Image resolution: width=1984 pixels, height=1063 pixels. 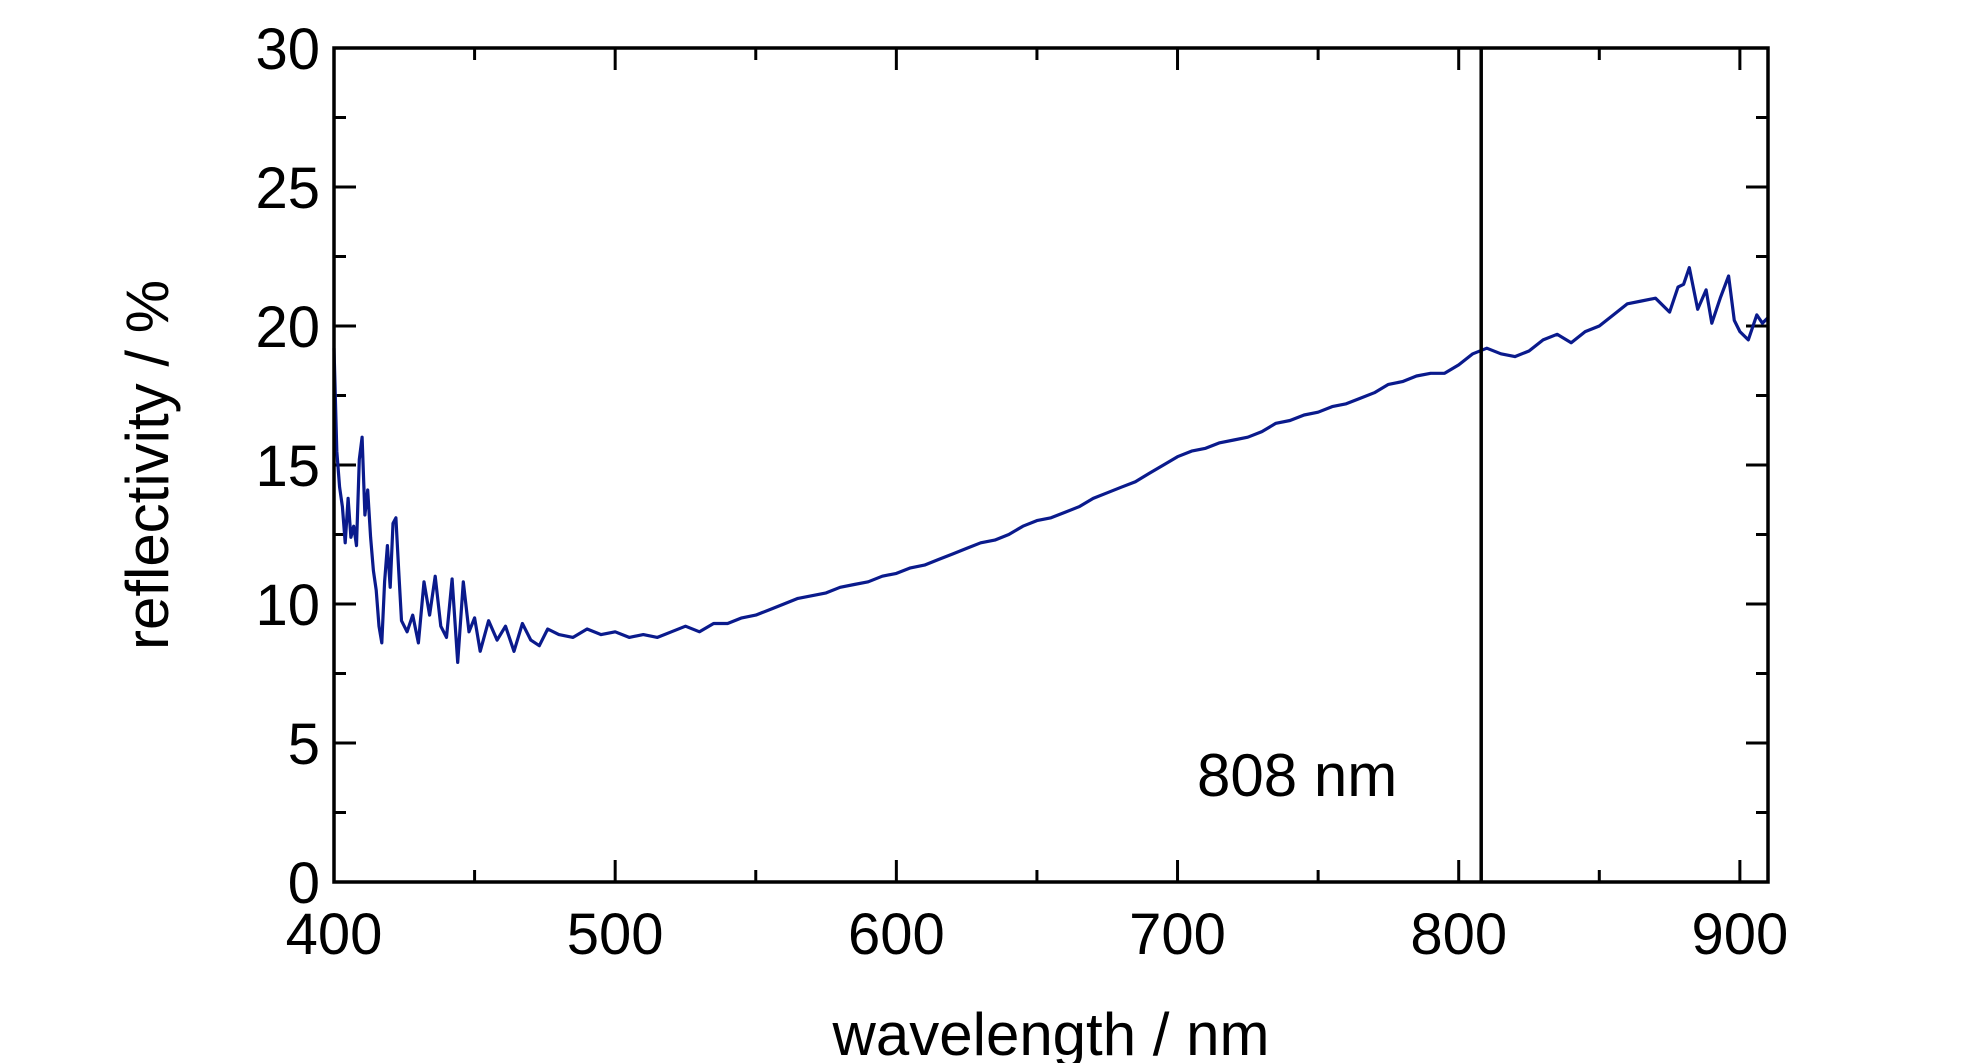 What do you see at coordinates (304, 744) in the screenshot?
I see `y-tick-label: 5` at bounding box center [304, 744].